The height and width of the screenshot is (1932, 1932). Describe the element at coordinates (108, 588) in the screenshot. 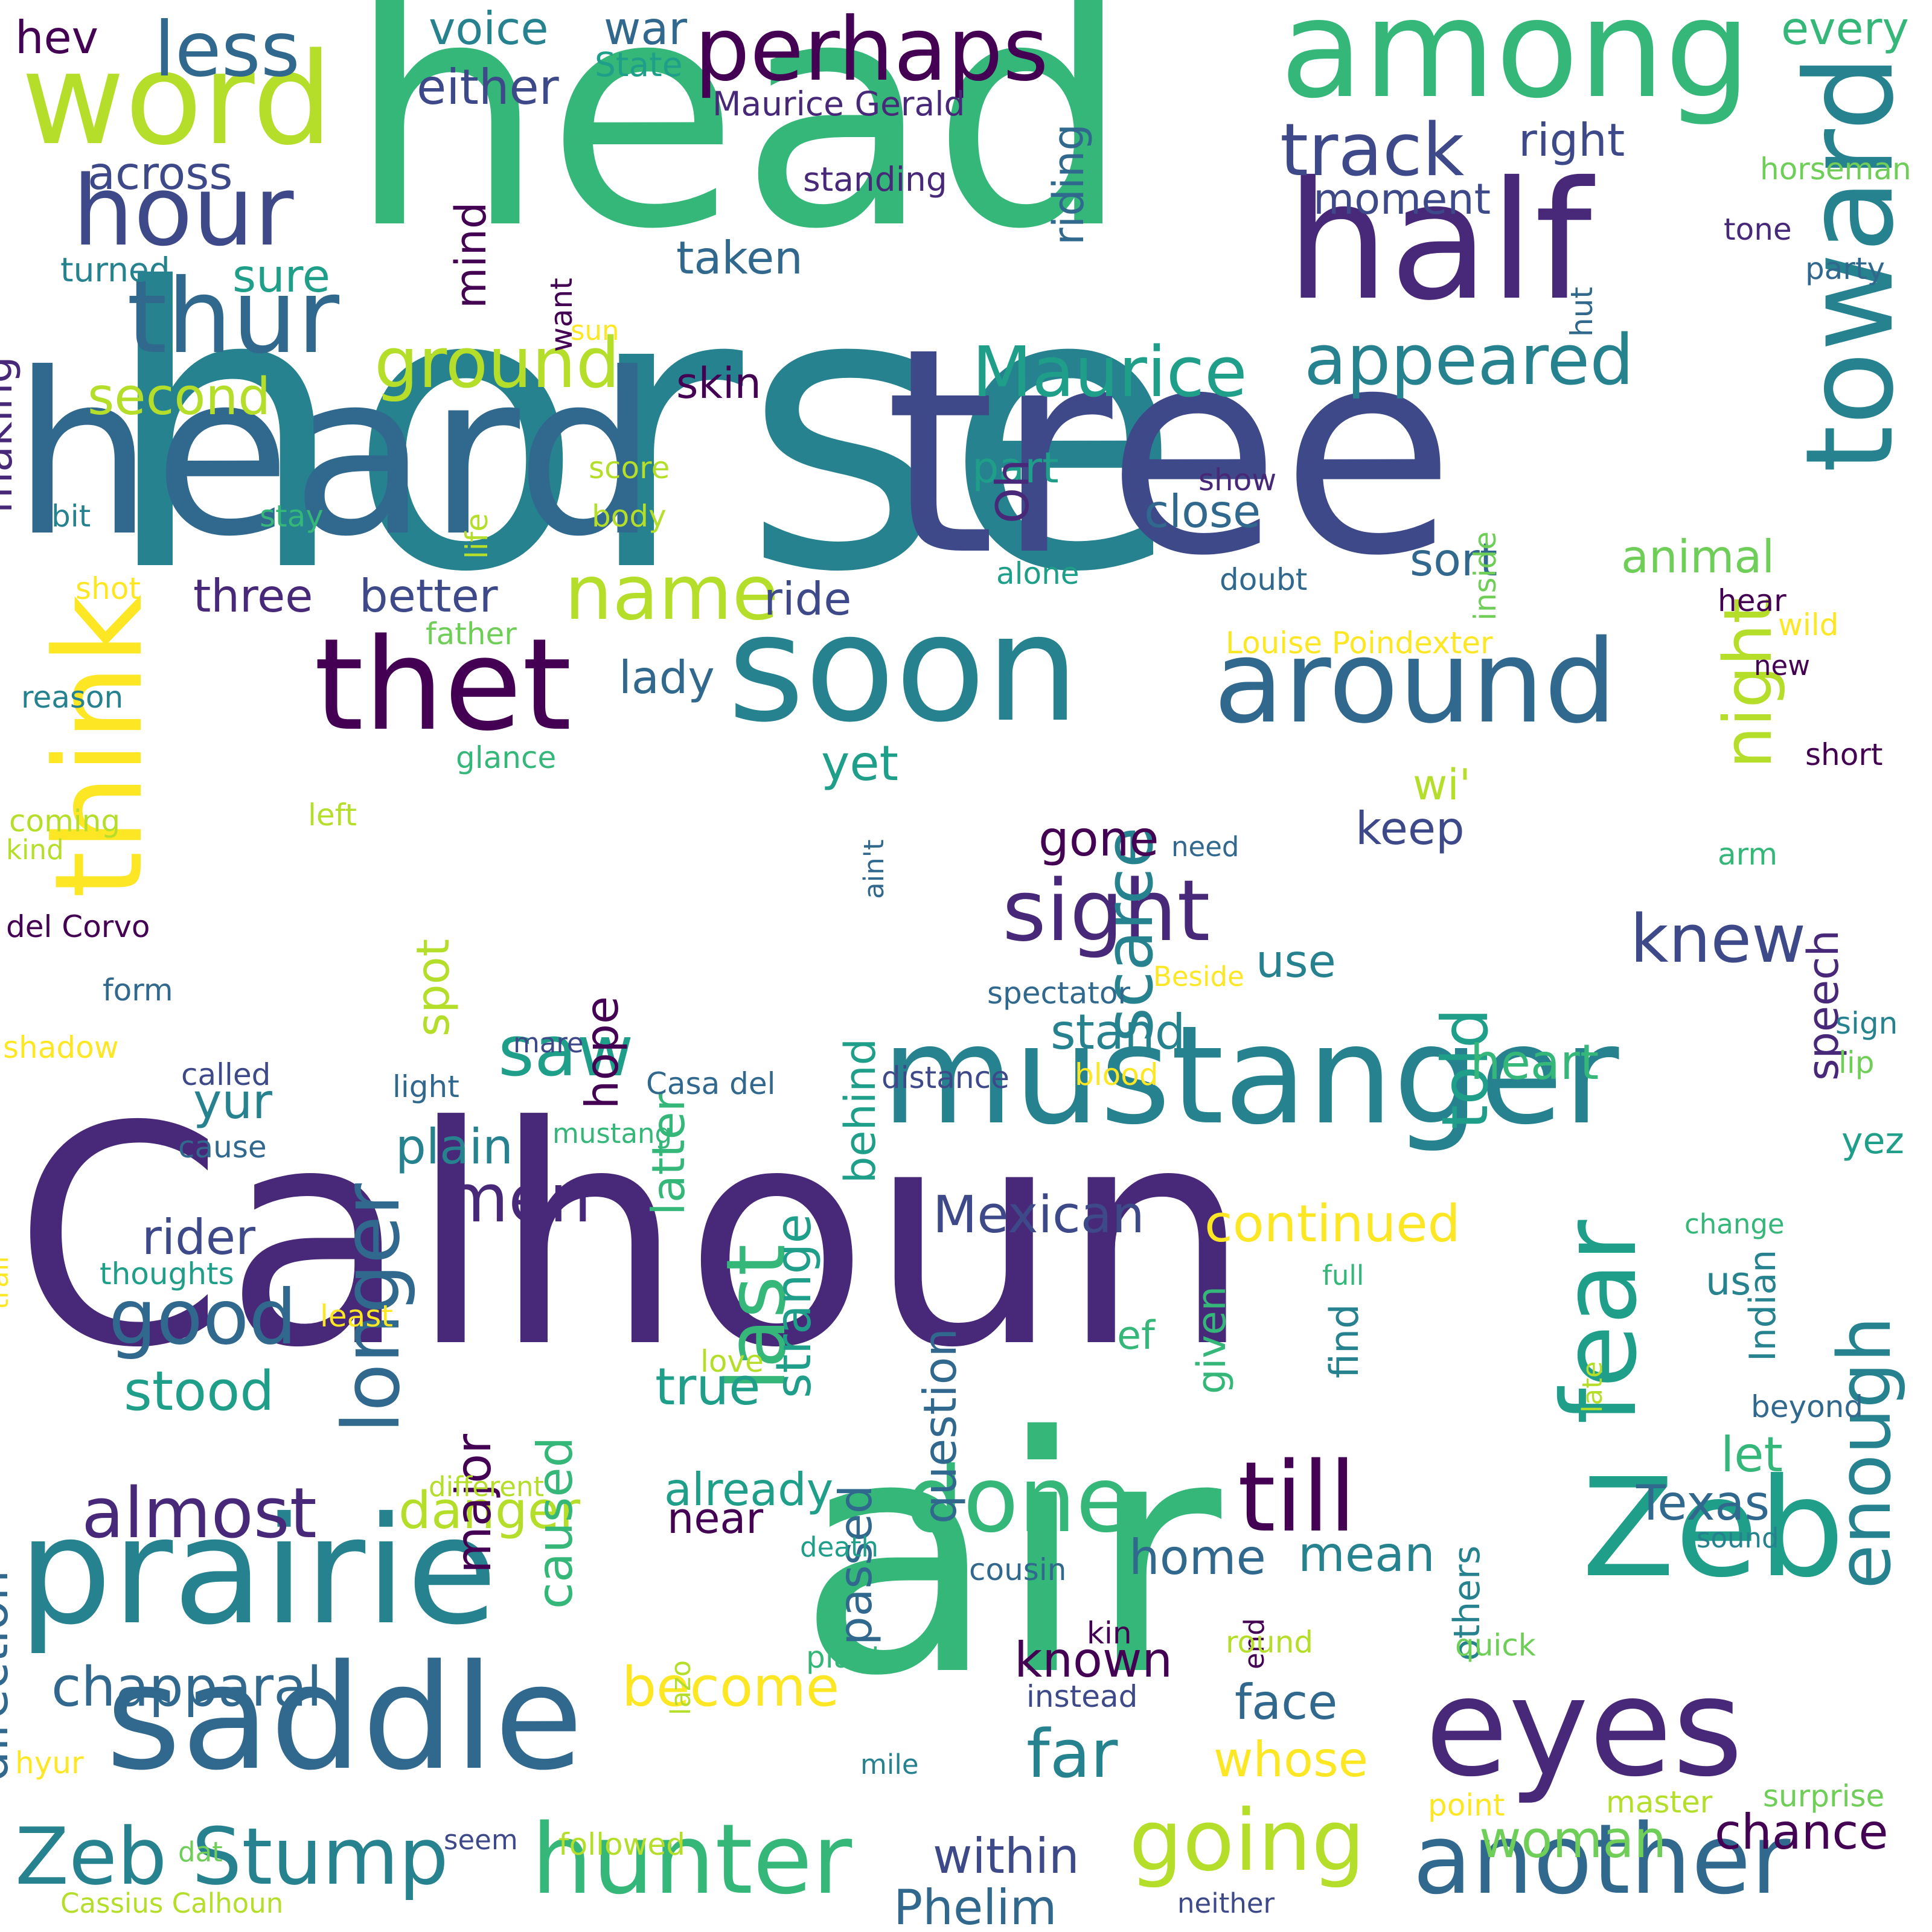

I see `cloud-word: shot` at that location.